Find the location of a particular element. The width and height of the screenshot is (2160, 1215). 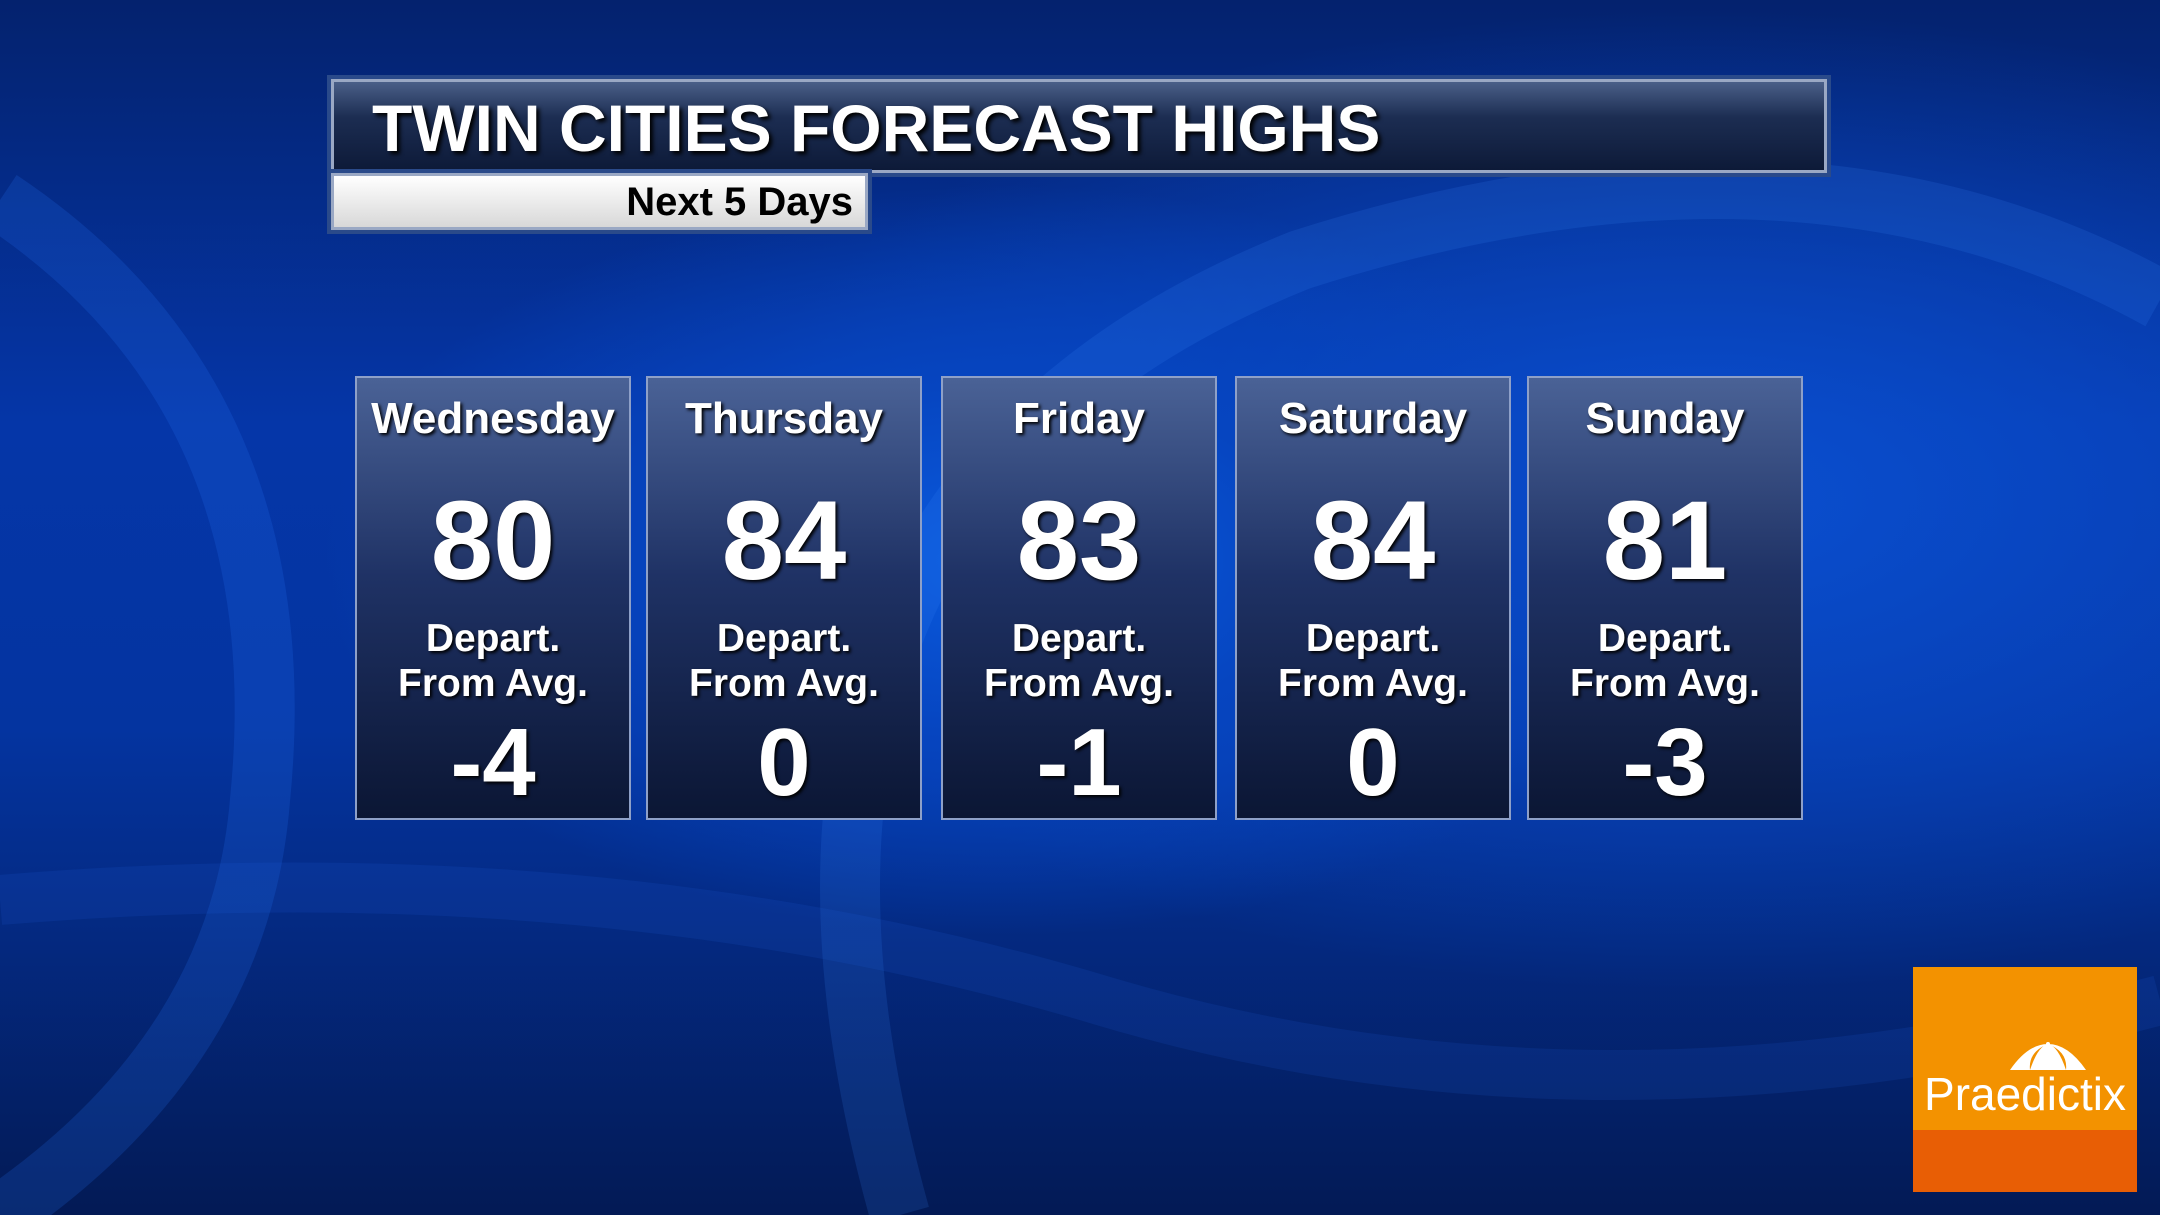

forecast-card: Wednesday 80 Depart. From Avg. -4 is located at coordinates (493, 598).